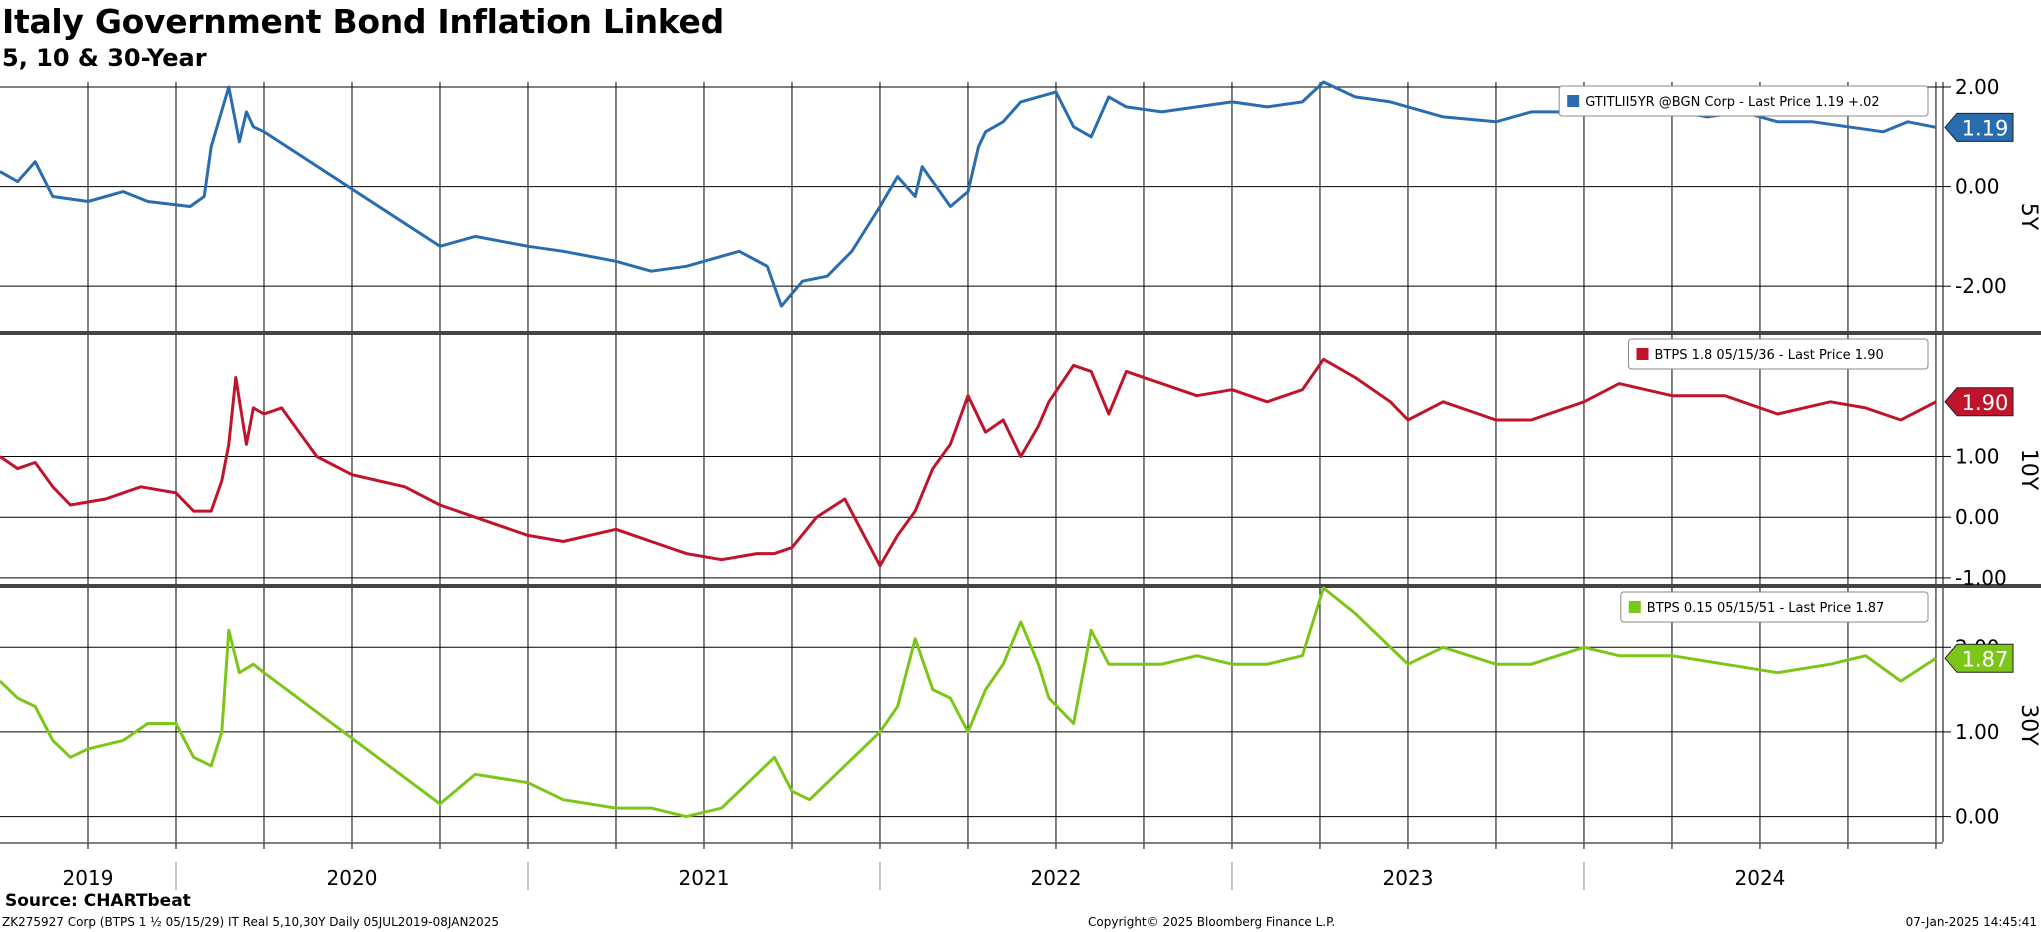 This screenshot has width=2041, height=932. What do you see at coordinates (1985, 403) in the screenshot?
I see `last-value-label: 1.90` at bounding box center [1985, 403].